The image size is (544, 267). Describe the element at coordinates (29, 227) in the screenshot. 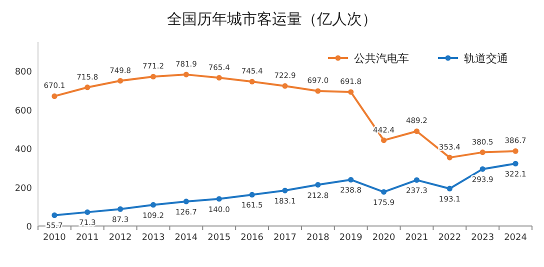

I see `y-tick-label: 0` at that location.